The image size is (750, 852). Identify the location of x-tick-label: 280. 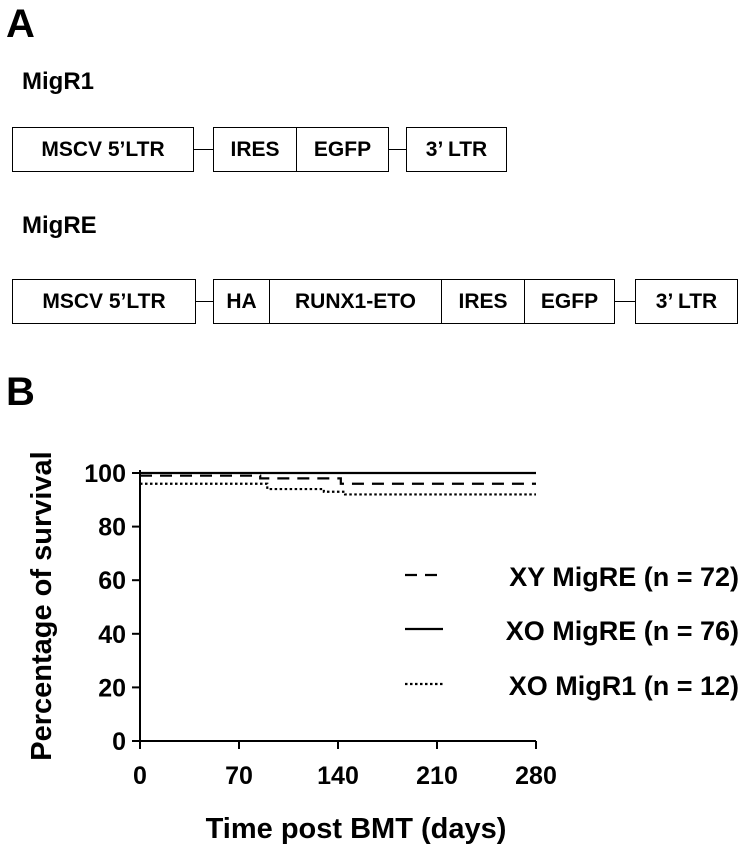
(536, 776).